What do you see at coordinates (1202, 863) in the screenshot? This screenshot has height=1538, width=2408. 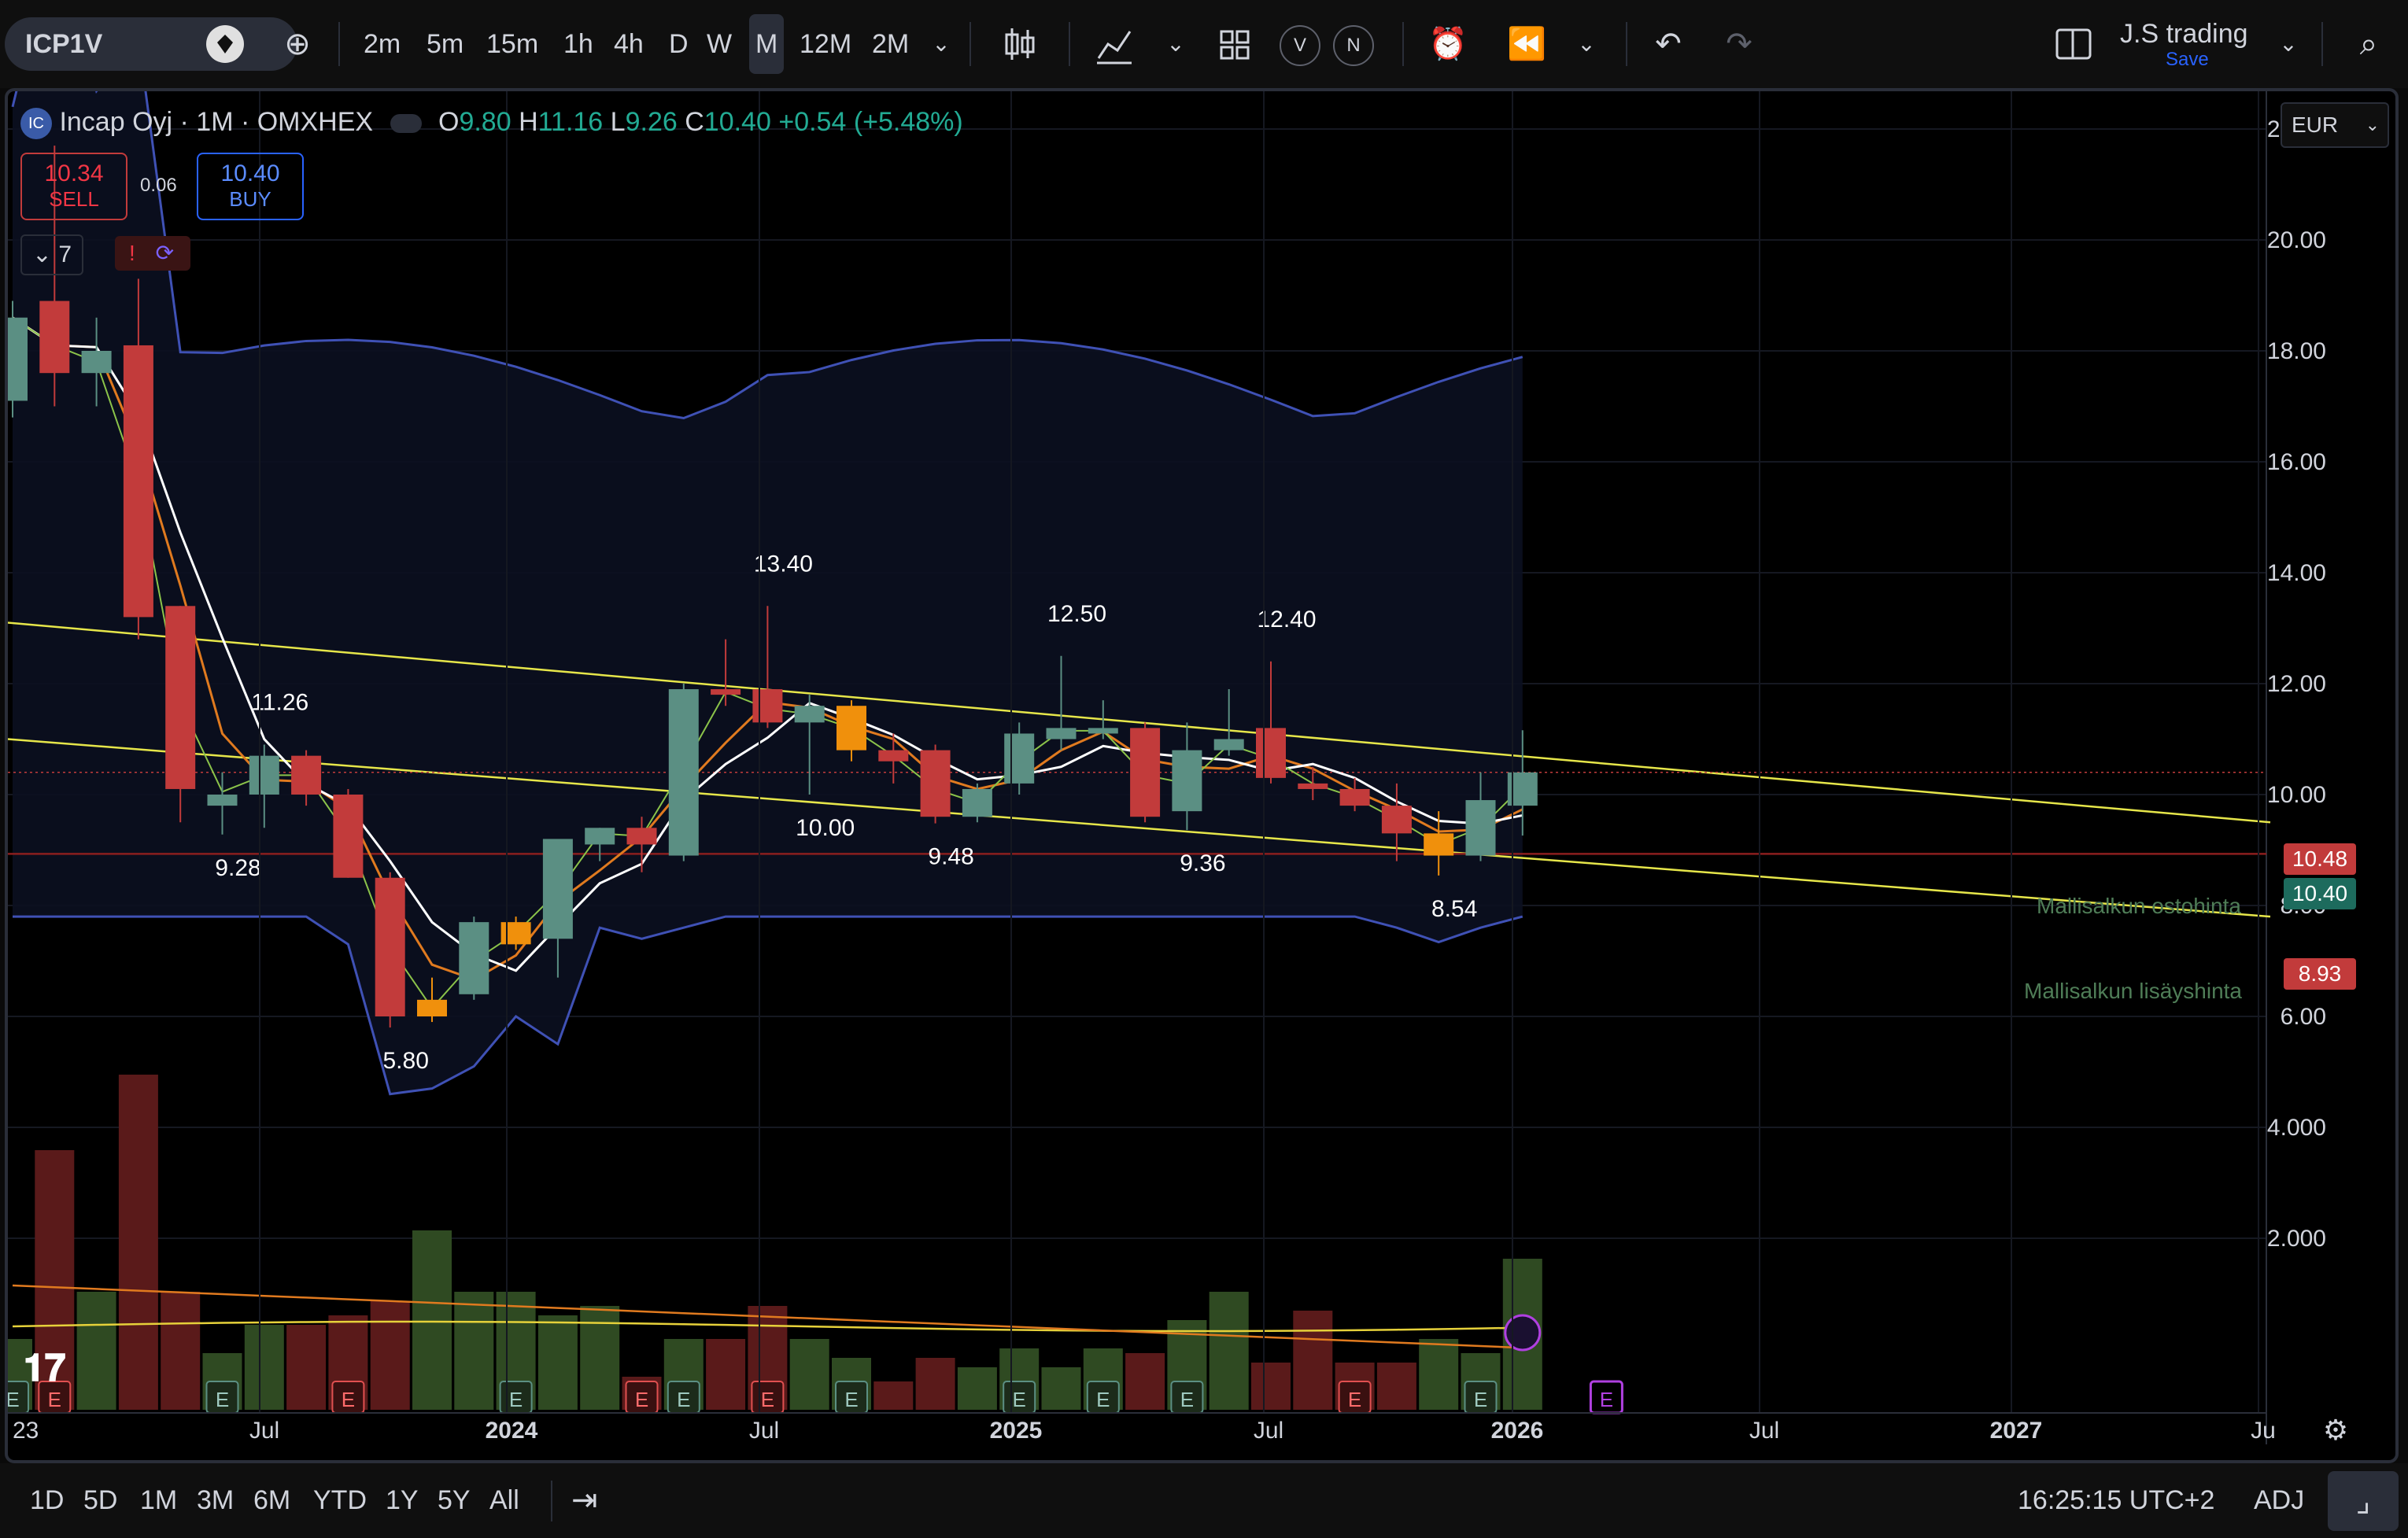 I see `price-annotation: 9.36` at bounding box center [1202, 863].